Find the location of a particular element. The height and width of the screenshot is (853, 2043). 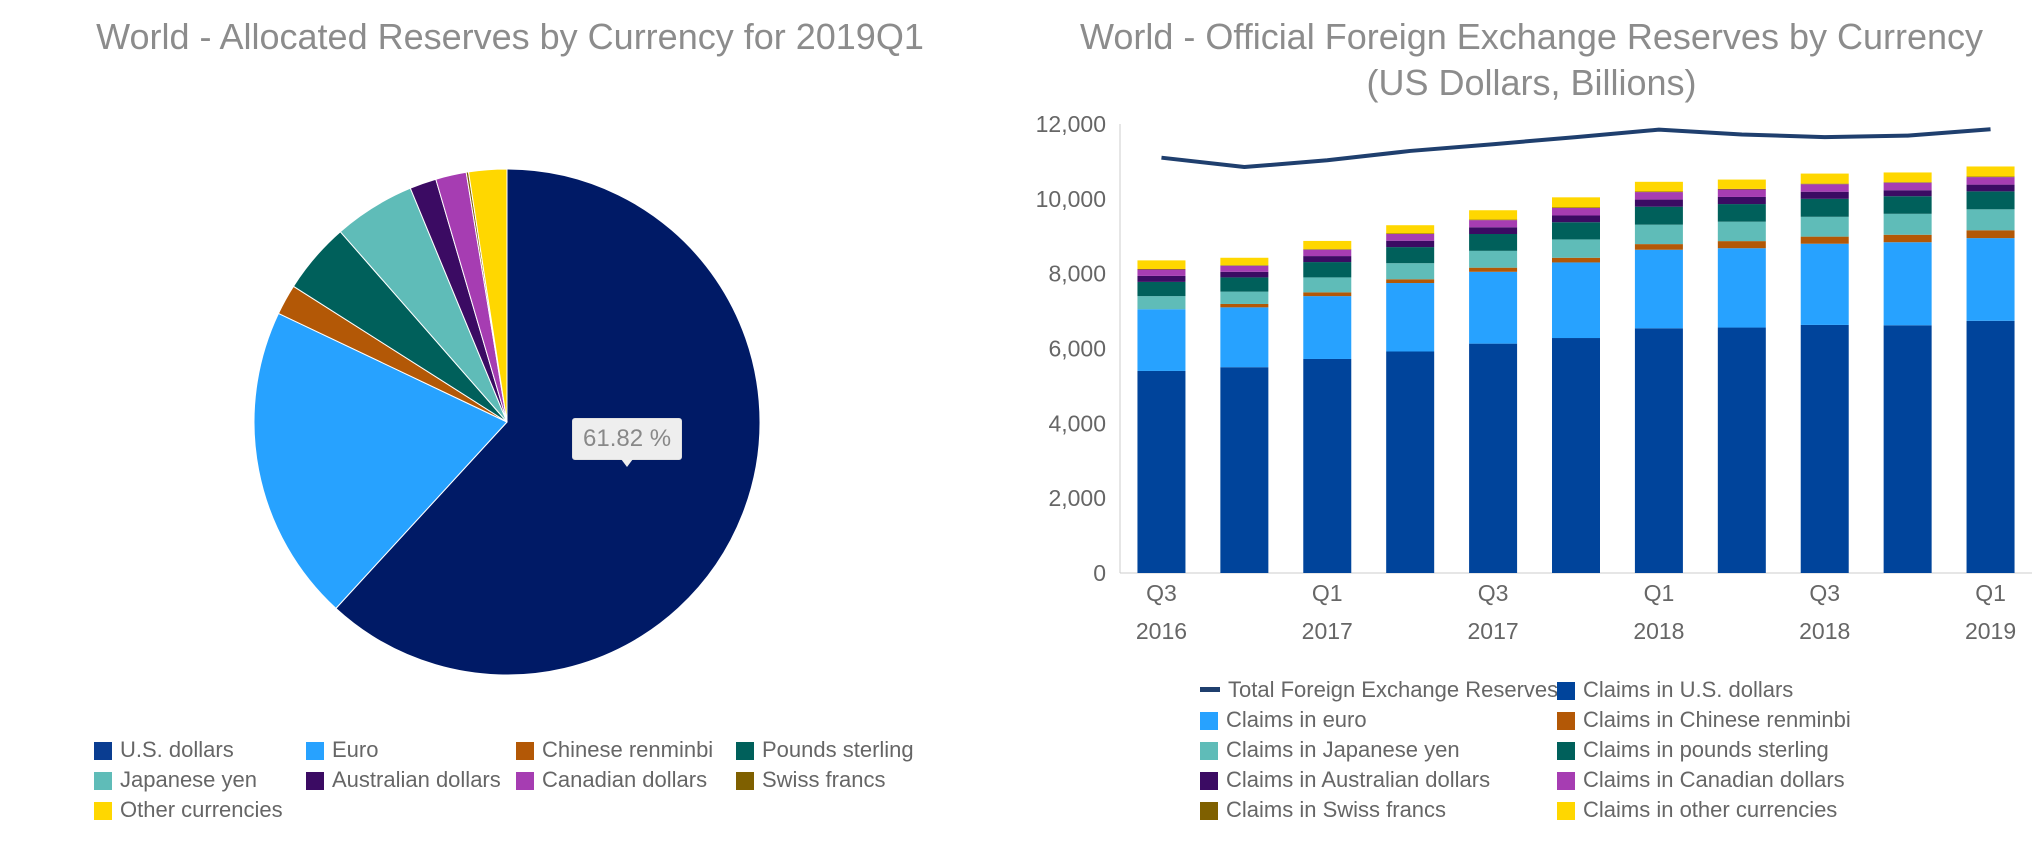

bar-legend-item-claims-in-u-s-dollars: Claims in U.S. dollars is located at coordinates (1675, 690).